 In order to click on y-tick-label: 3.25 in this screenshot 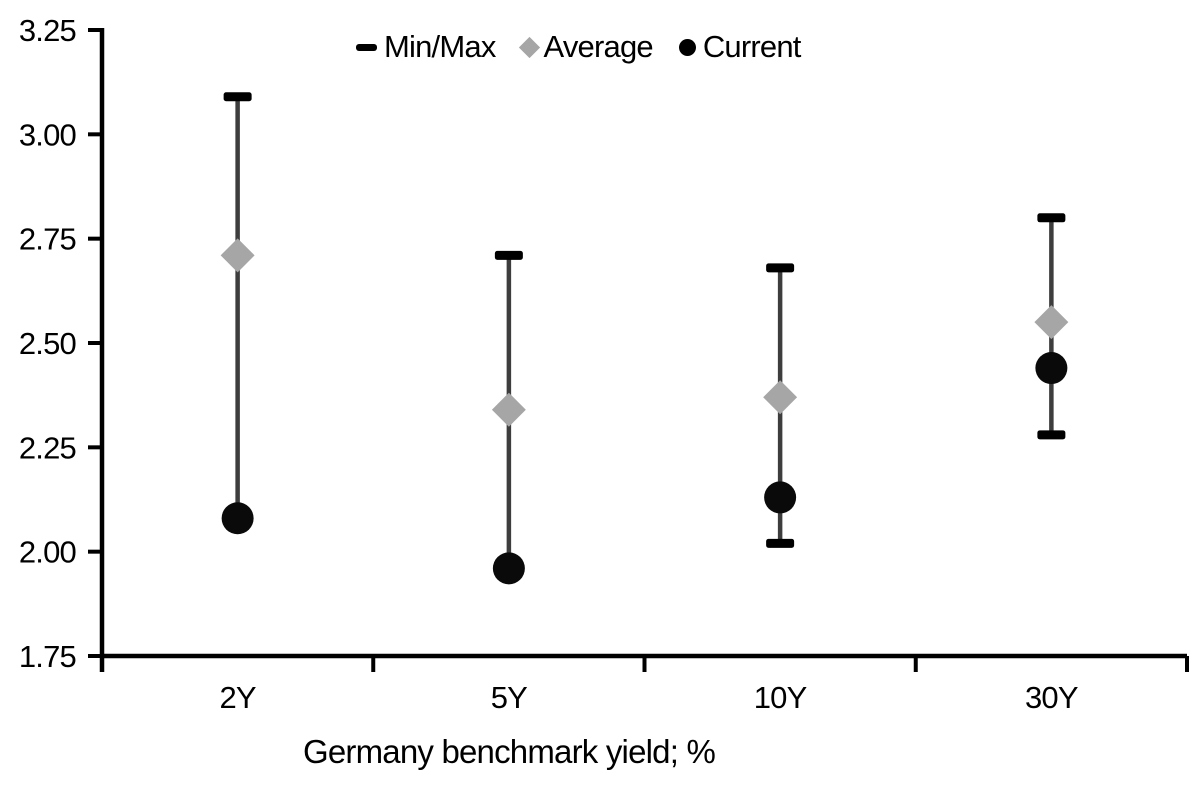, I will do `click(47, 30)`.